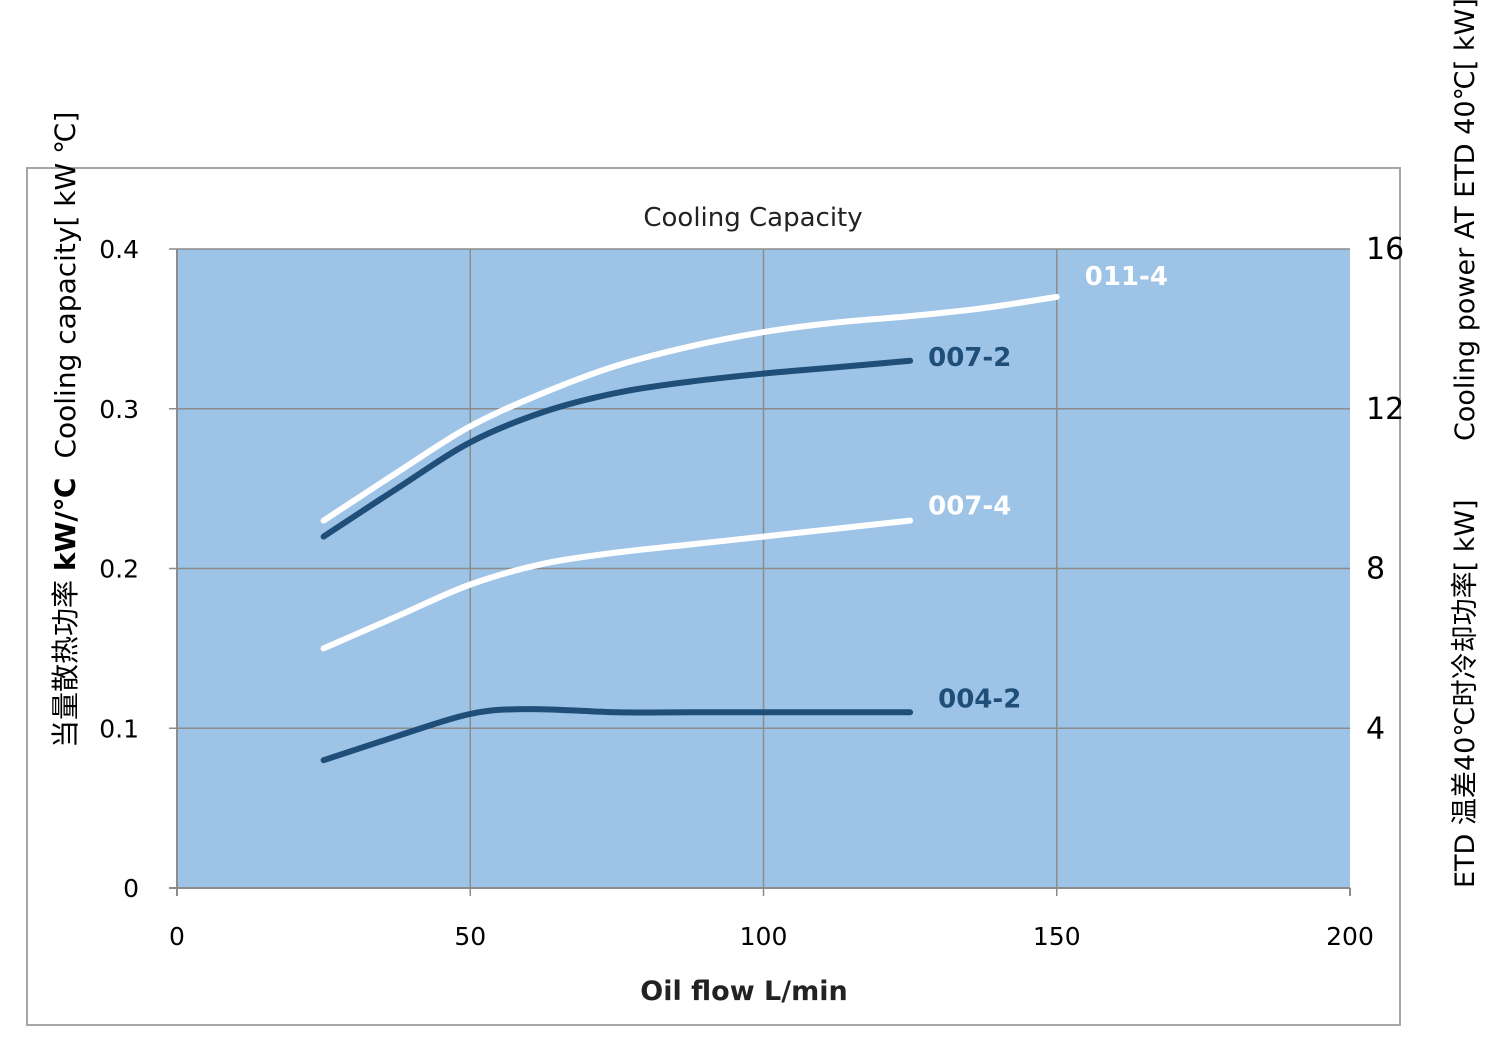 This screenshot has height=1048, width=1505. Describe the element at coordinates (119, 249) in the screenshot. I see `y-tick-label: 0.4` at that location.